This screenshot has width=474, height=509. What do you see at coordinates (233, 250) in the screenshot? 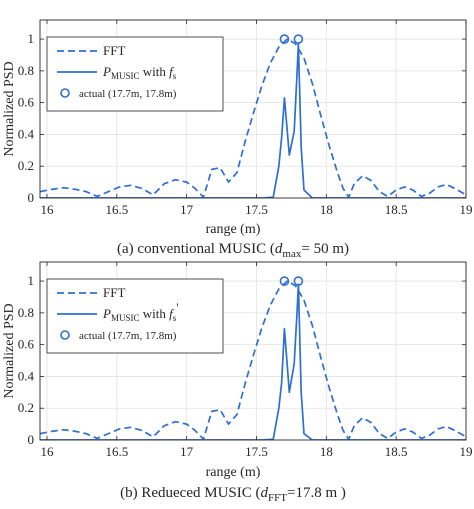
I see `figure-caption: (a) conventional MUSIC (dmax= 50 m)` at bounding box center [233, 250].